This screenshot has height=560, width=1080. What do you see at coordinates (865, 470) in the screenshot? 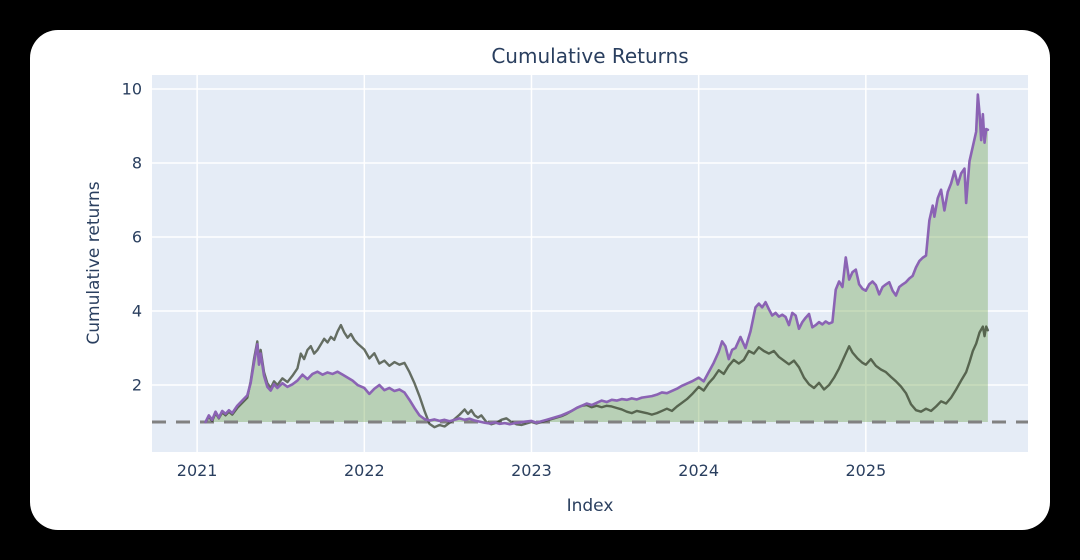
I see `x-tick-label: 2025` at bounding box center [865, 470].